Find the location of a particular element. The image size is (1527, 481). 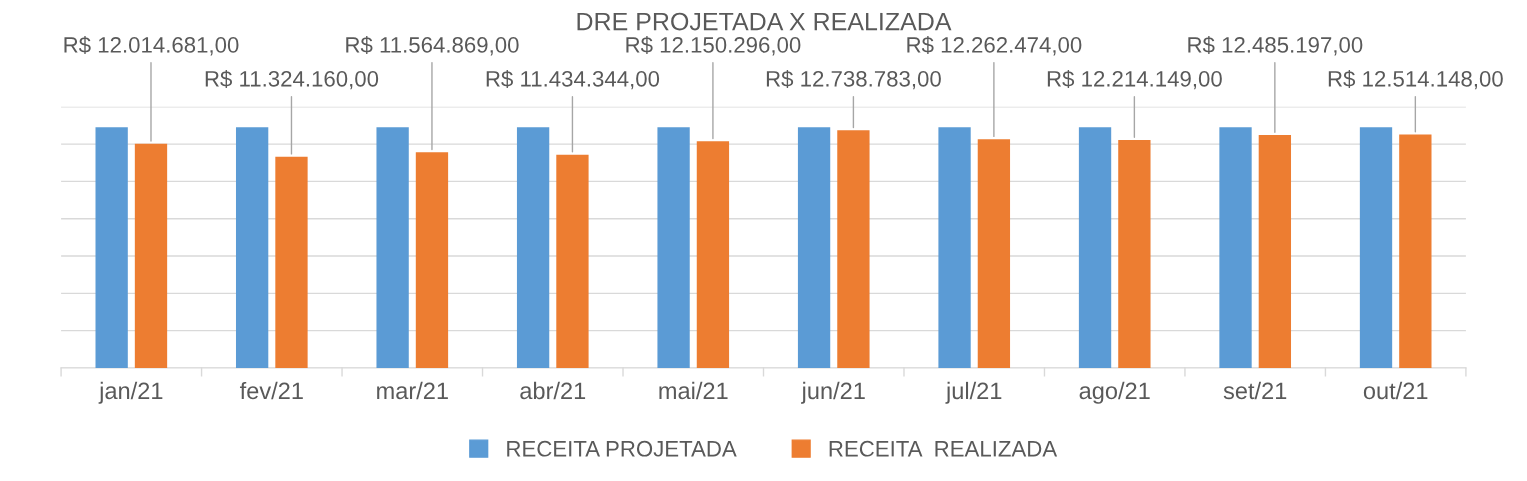

data-label: R$ 11.434.344,00 is located at coordinates (573, 80).